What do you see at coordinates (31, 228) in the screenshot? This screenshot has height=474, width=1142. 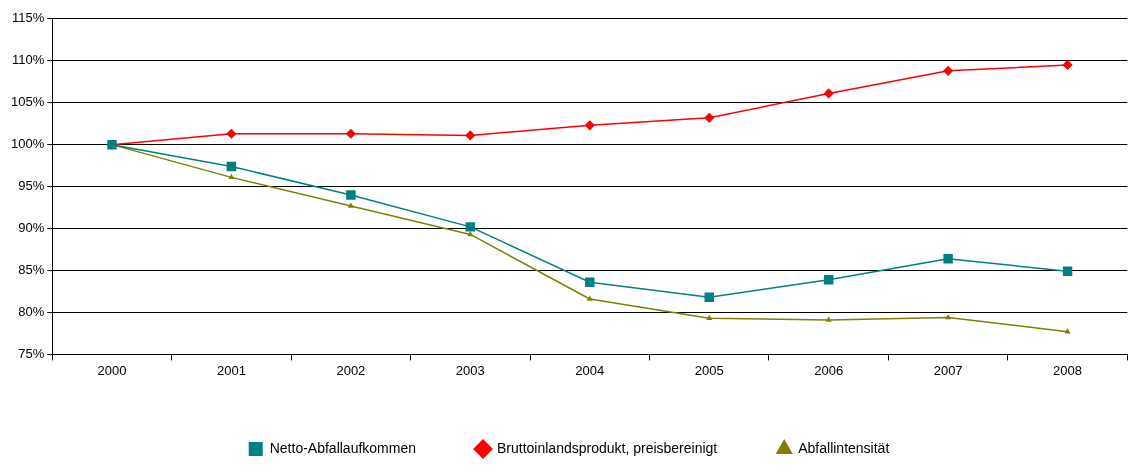 I see `y-tick-label: 90%` at bounding box center [31, 228].